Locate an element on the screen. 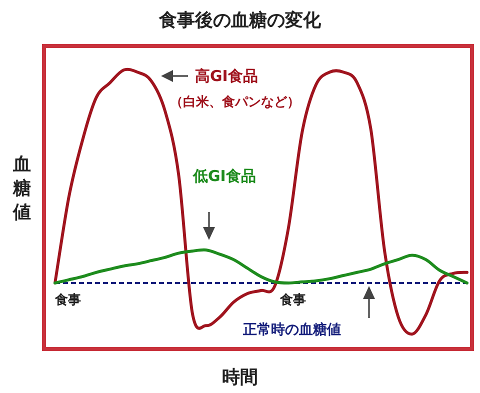 This screenshot has height=393, width=480. x-axis-title: 時間 is located at coordinates (240, 377).